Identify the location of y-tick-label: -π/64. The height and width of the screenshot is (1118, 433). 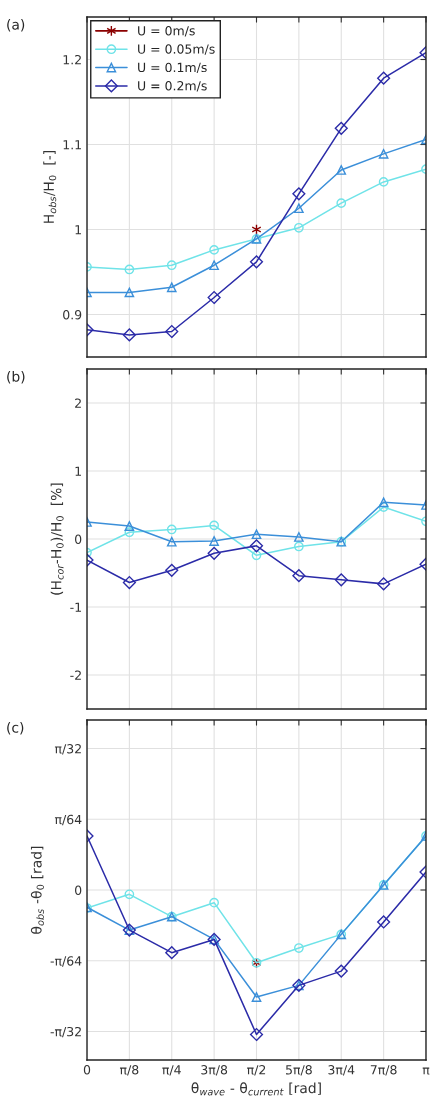
(66, 961).